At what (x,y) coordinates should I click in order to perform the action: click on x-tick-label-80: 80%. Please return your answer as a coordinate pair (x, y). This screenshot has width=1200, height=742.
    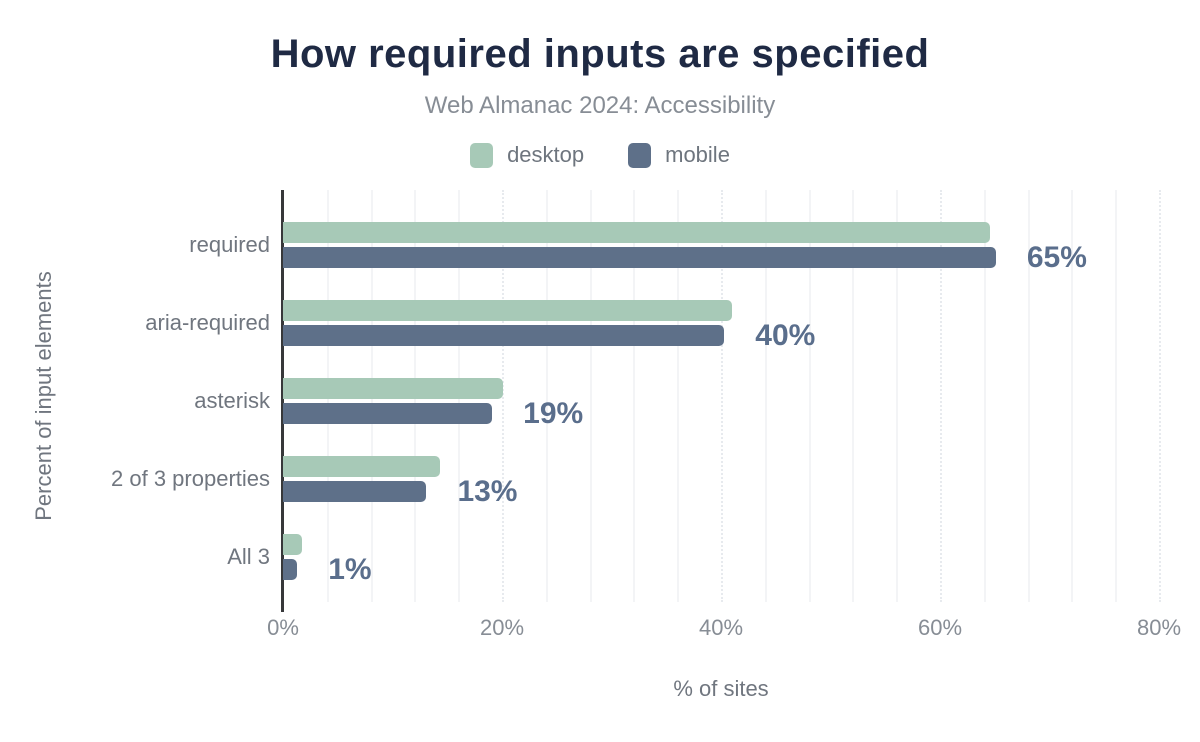
    Looking at the image, I should click on (1159, 627).